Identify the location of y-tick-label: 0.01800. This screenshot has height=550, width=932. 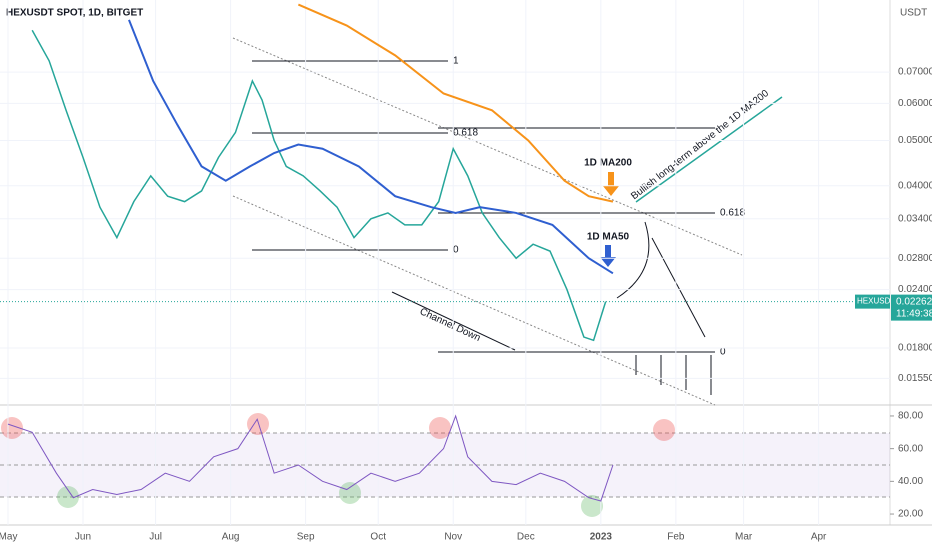
(915, 348).